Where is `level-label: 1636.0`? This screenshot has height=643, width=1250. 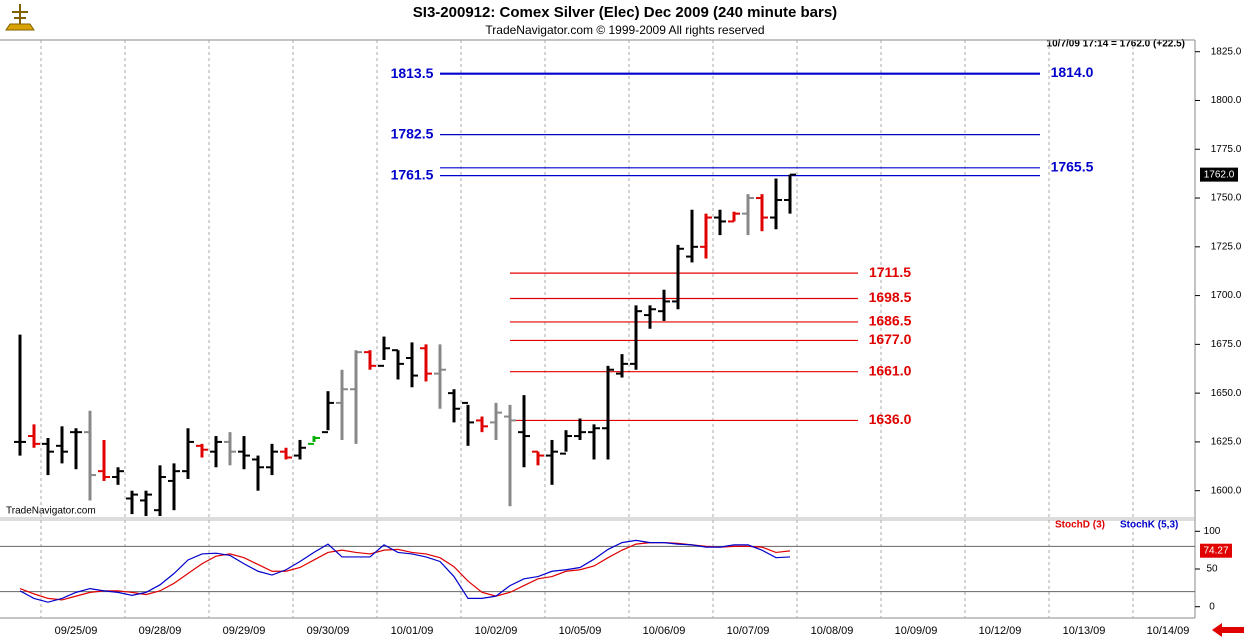 level-label: 1636.0 is located at coordinates (890, 419).